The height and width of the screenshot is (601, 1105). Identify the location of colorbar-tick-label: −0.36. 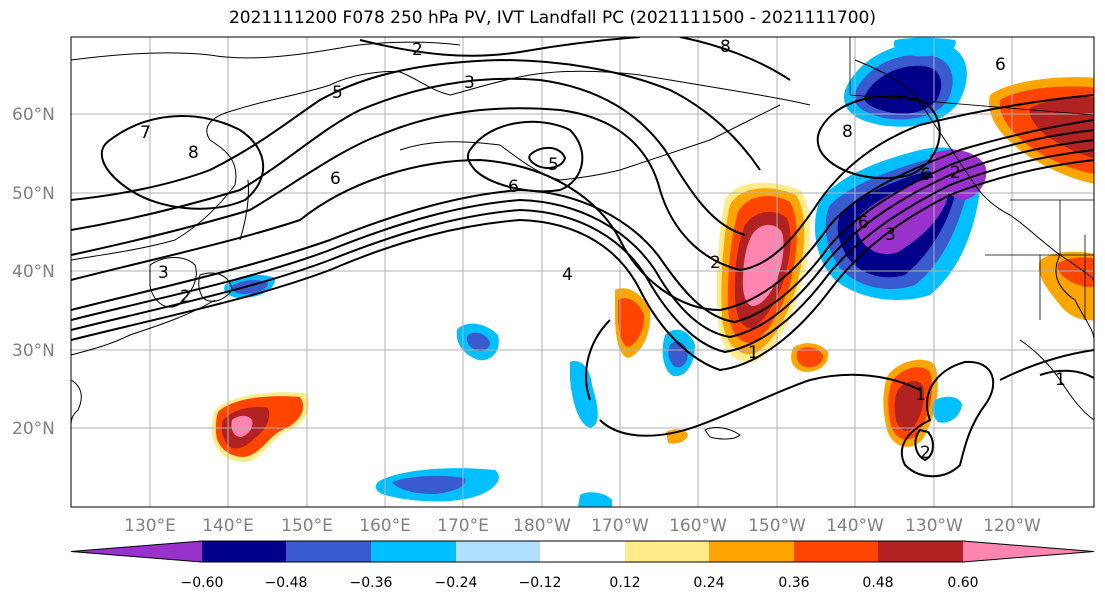
(371, 583).